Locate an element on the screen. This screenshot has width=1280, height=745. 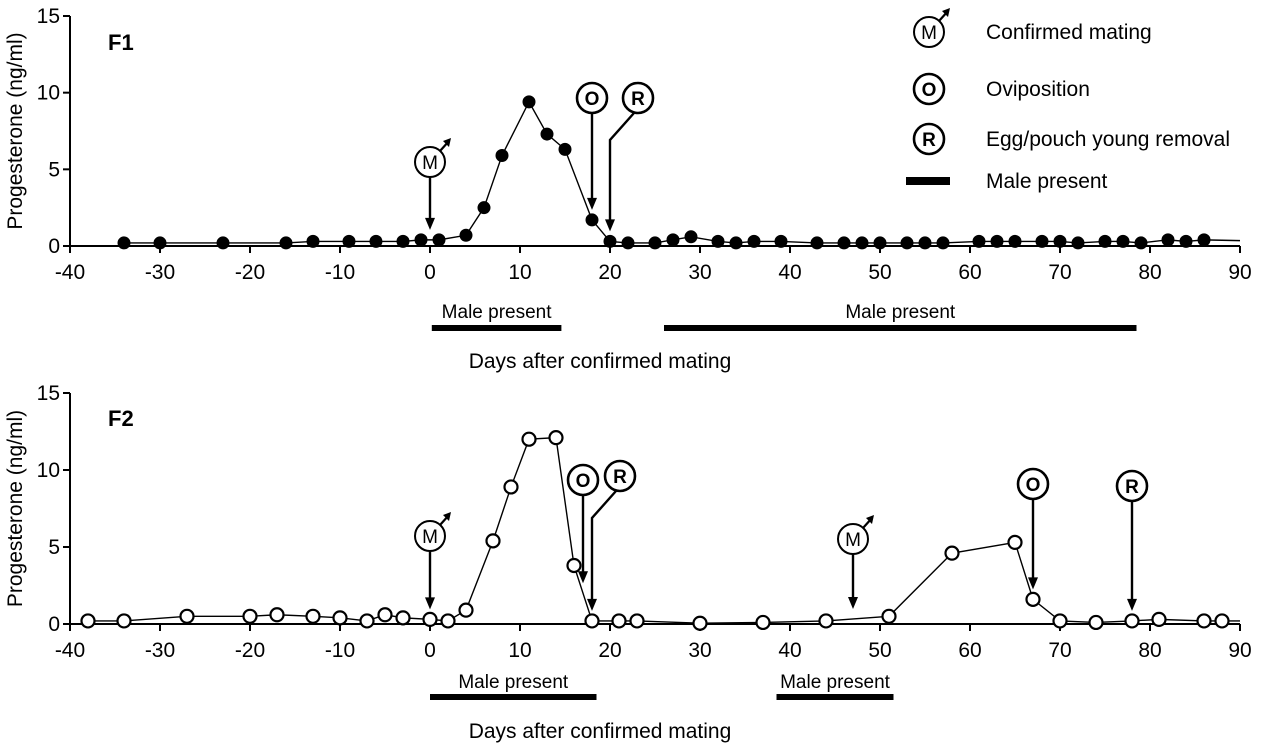
event-r: R is located at coordinates (630, 156).